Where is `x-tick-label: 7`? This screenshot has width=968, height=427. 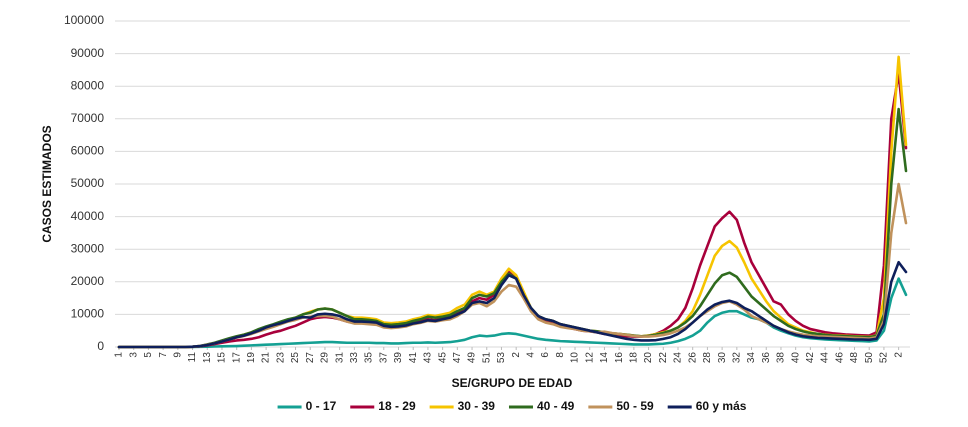
x-tick-label: 7 is located at coordinates (163, 355).